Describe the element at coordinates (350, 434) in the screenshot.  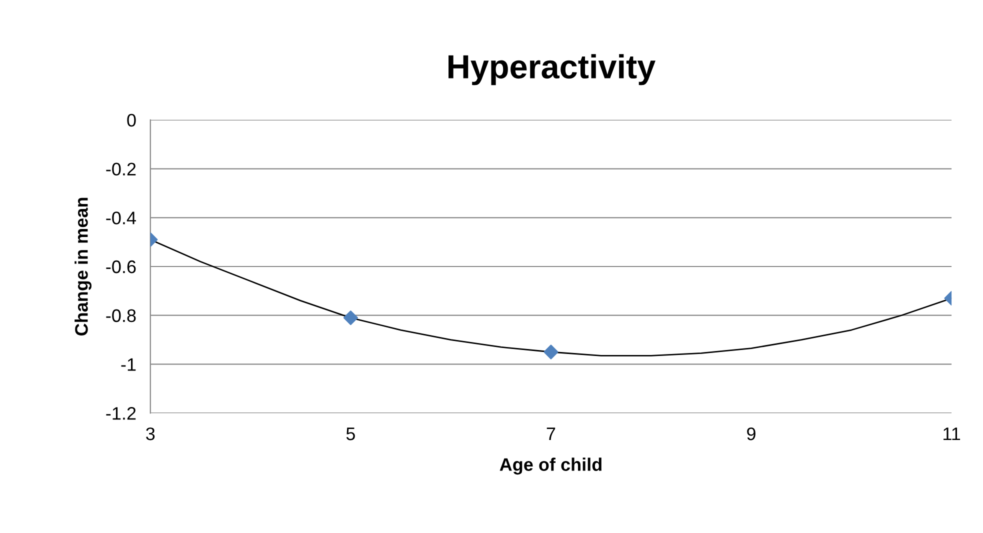
I see `x-tick-label: 5` at that location.